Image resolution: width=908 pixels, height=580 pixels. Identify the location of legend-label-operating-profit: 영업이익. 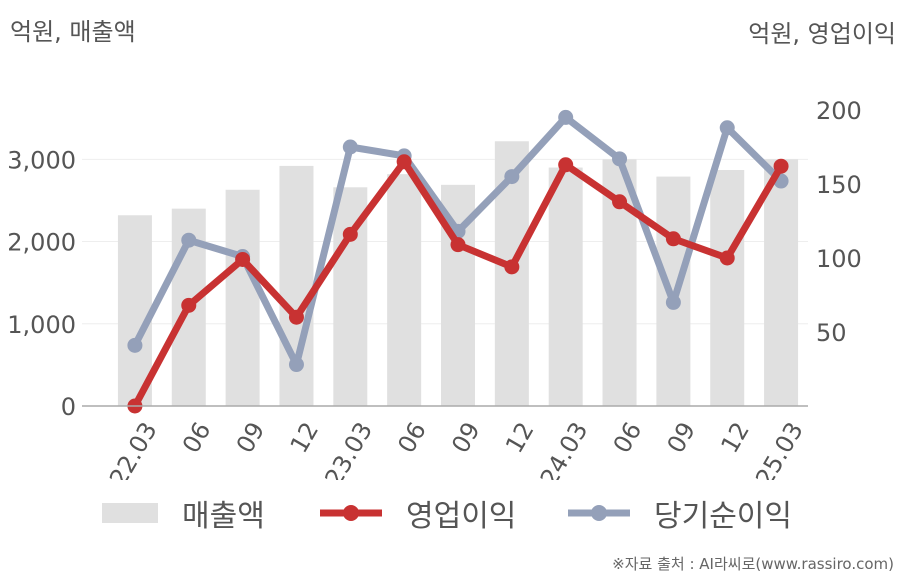
(461, 516).